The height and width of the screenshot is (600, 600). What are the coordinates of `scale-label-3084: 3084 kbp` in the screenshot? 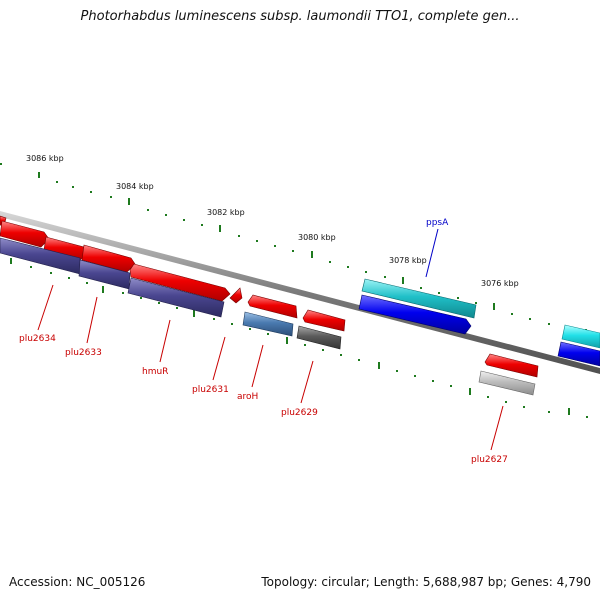 It's located at (135, 186).